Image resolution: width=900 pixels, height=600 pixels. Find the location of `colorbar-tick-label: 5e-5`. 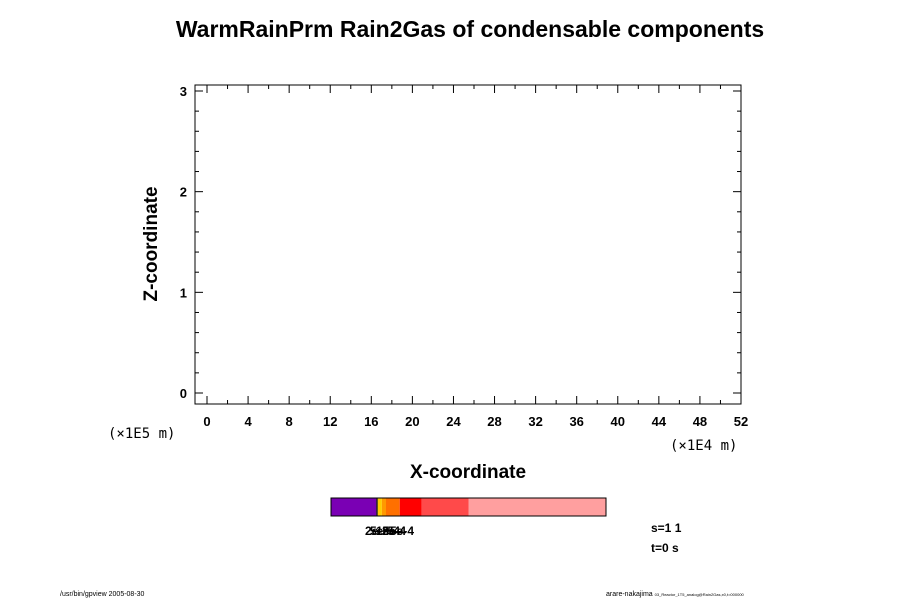

colorbar-tick-label: 5e-5 is located at coordinates (382, 531).